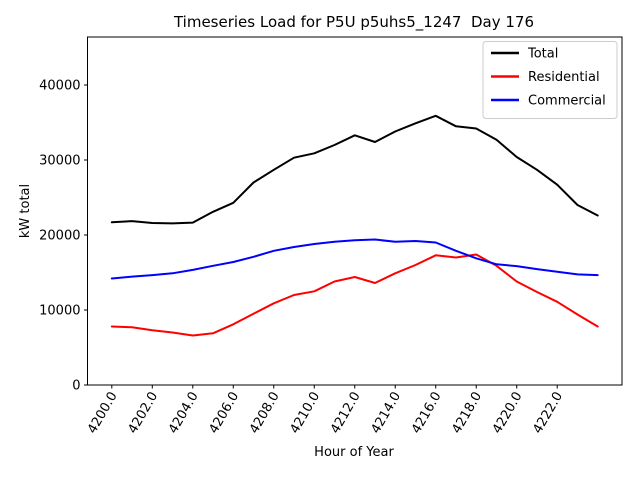  I want to click on legend-label-total: Total, so click(542, 54).